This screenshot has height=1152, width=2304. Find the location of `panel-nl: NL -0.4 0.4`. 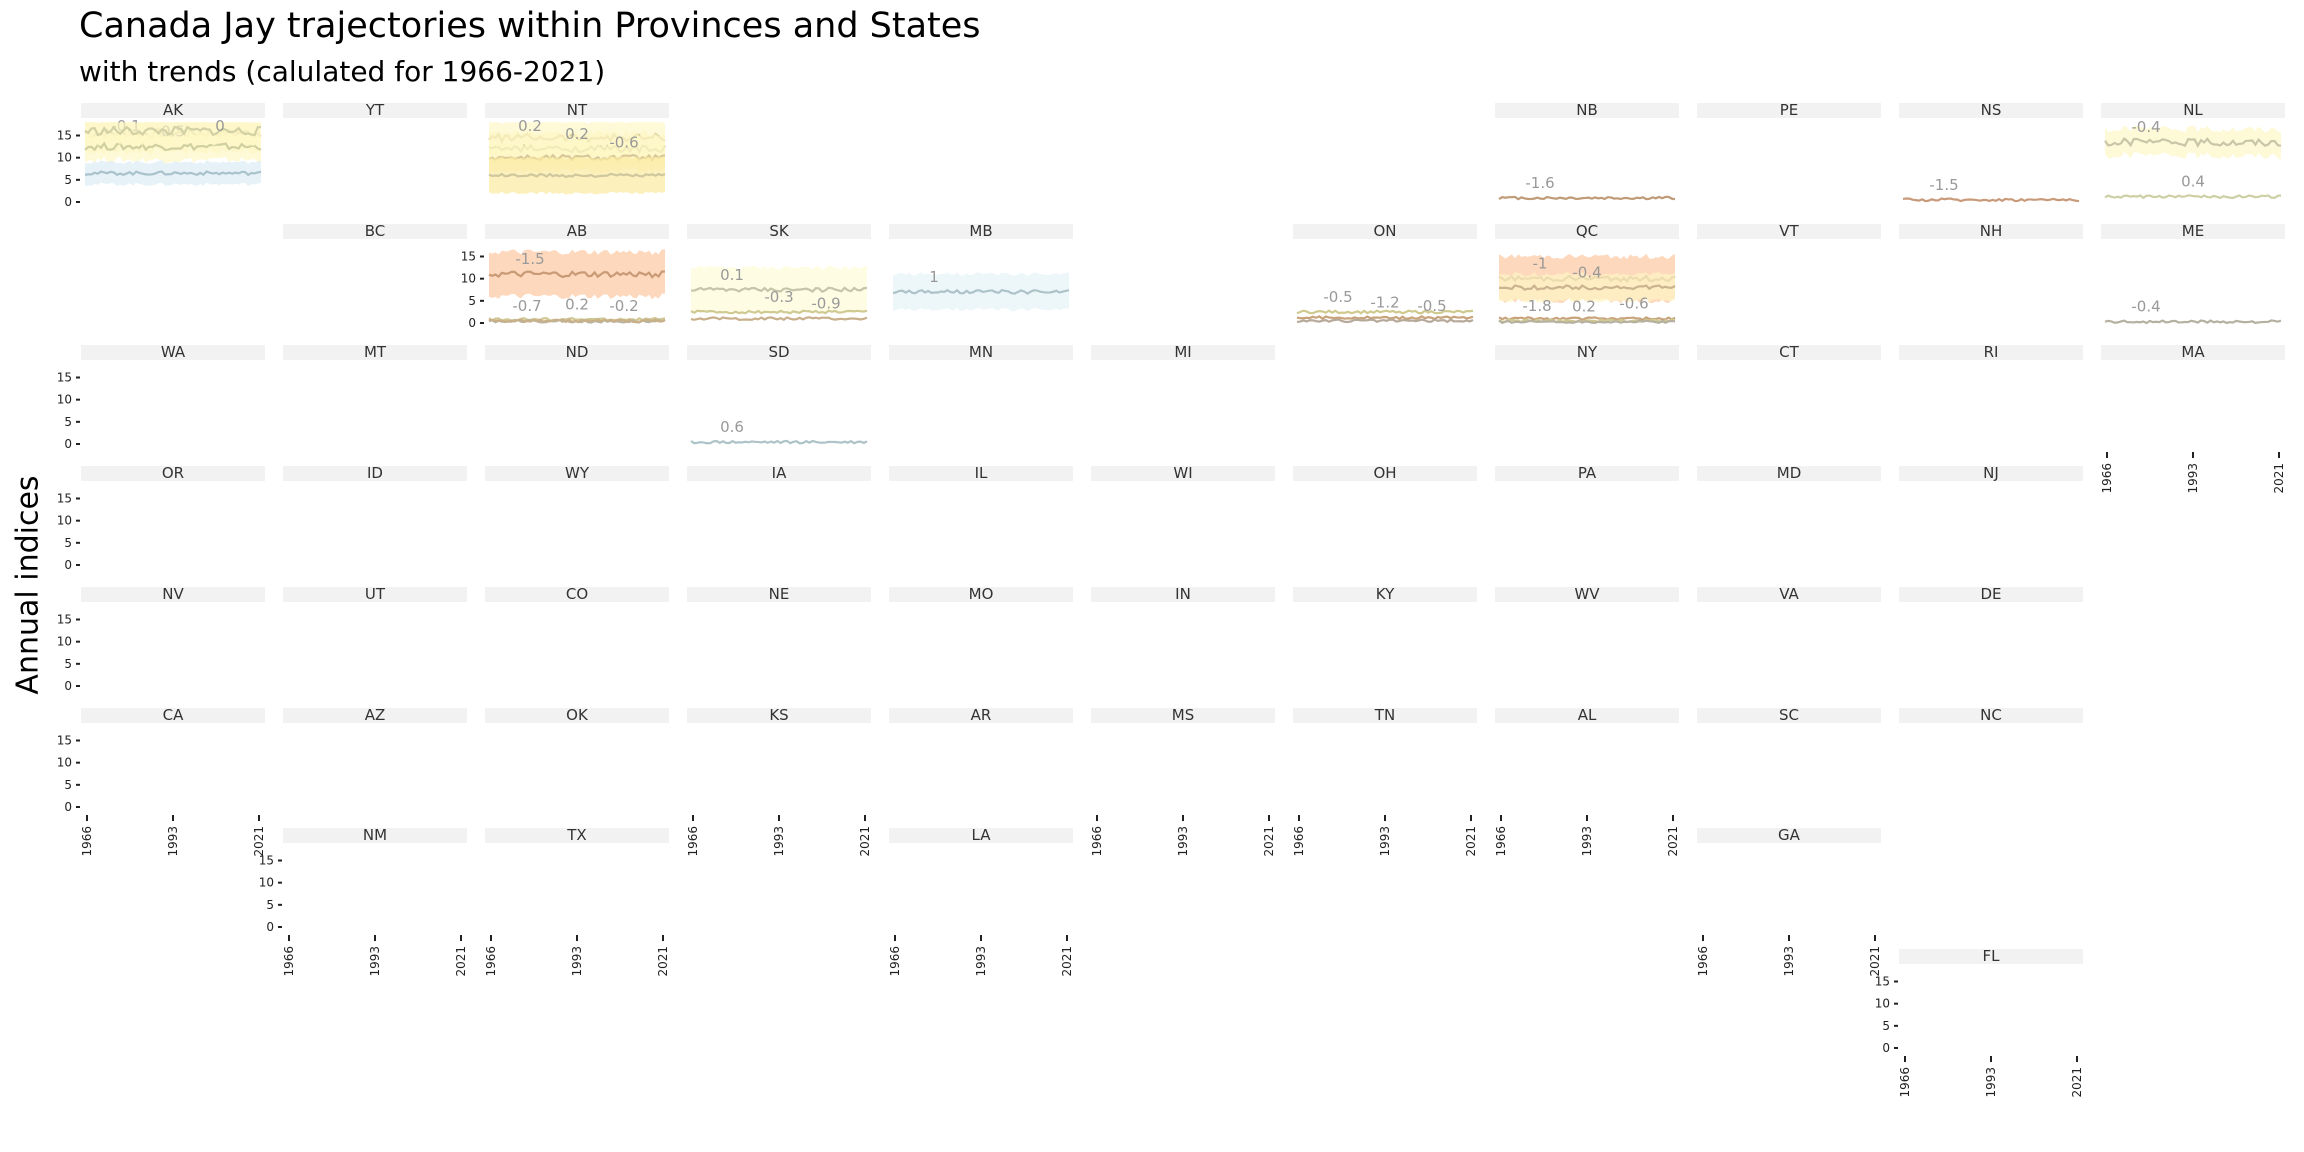

panel-nl: NL -0.4 0.4 is located at coordinates (2193, 150).